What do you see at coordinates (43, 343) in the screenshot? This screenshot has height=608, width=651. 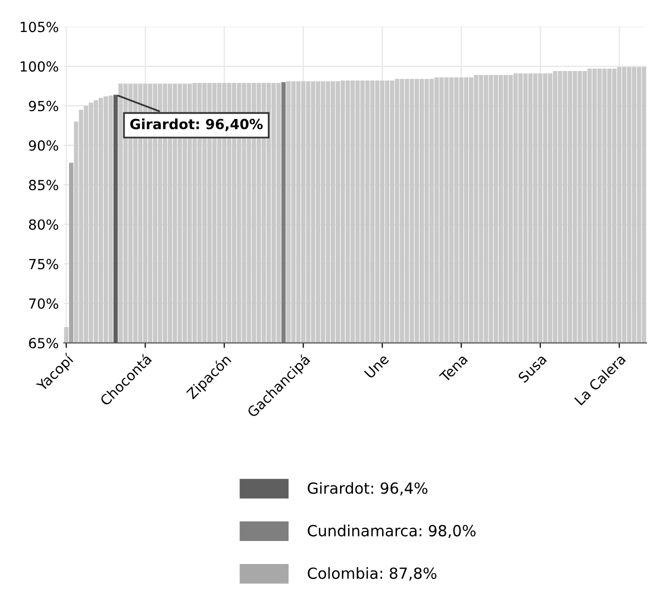 I see `y-tick-label: 65%` at bounding box center [43, 343].